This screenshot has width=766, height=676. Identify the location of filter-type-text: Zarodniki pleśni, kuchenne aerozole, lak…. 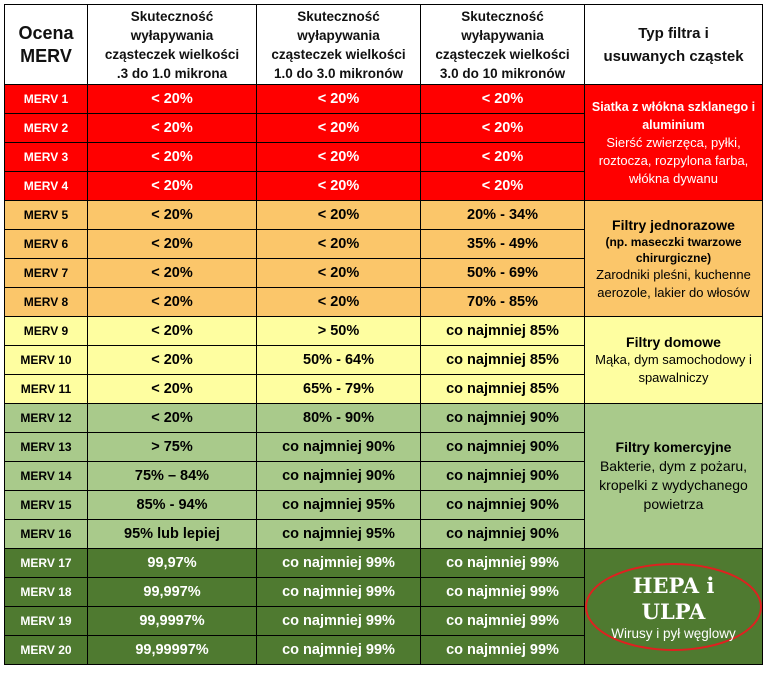
(673, 283).